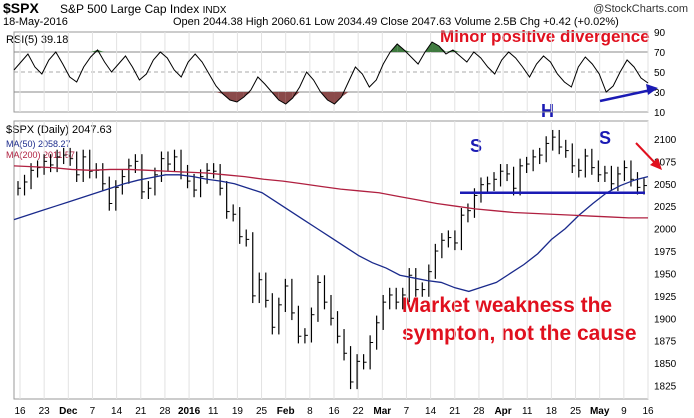 This screenshot has height=418, width=694. What do you see at coordinates (21, 8) in the screenshot?
I see `symbol-title: $SPX` at bounding box center [21, 8].